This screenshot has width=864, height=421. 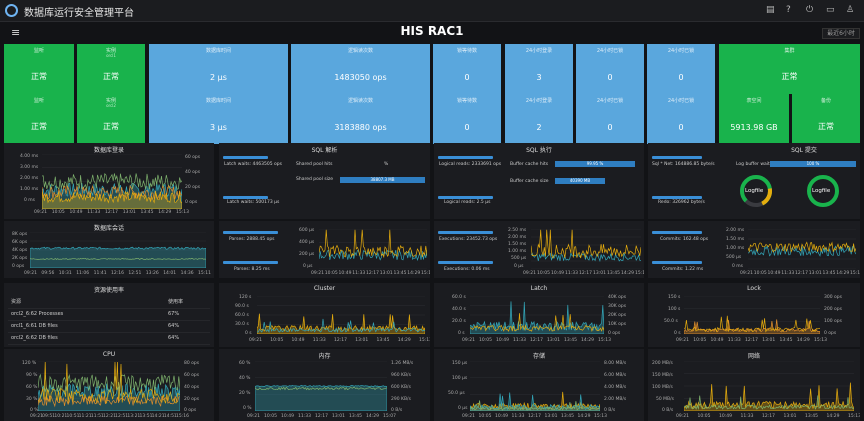 What do you see at coordinates (615, 375) in the screenshot?
I see `y-axis-label: 6.00 MB/s` at bounding box center [615, 375].